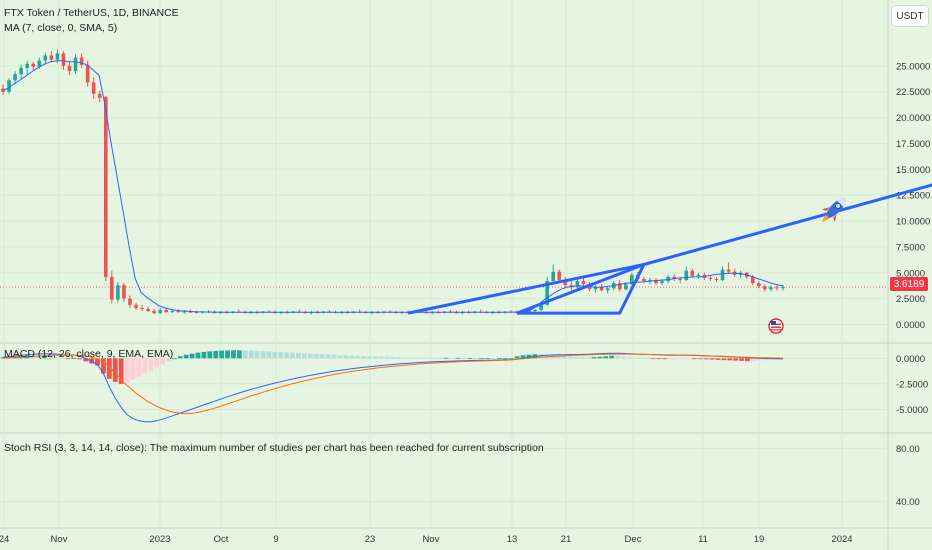 Image resolution: width=932 pixels, height=550 pixels. What do you see at coordinates (912, 410) in the screenshot?
I see `macd-tick-label: -5.0000` at bounding box center [912, 410].